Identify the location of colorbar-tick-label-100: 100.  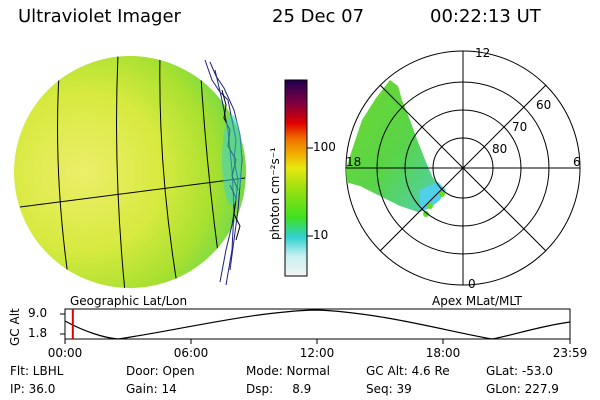
(324, 147).